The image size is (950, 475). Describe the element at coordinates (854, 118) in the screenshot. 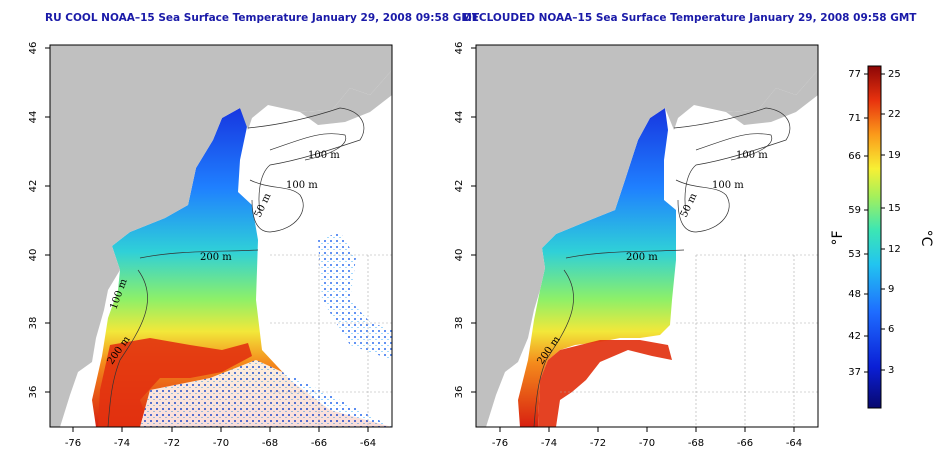

I see `colorbar-fahrenheit-tick: 71` at that location.